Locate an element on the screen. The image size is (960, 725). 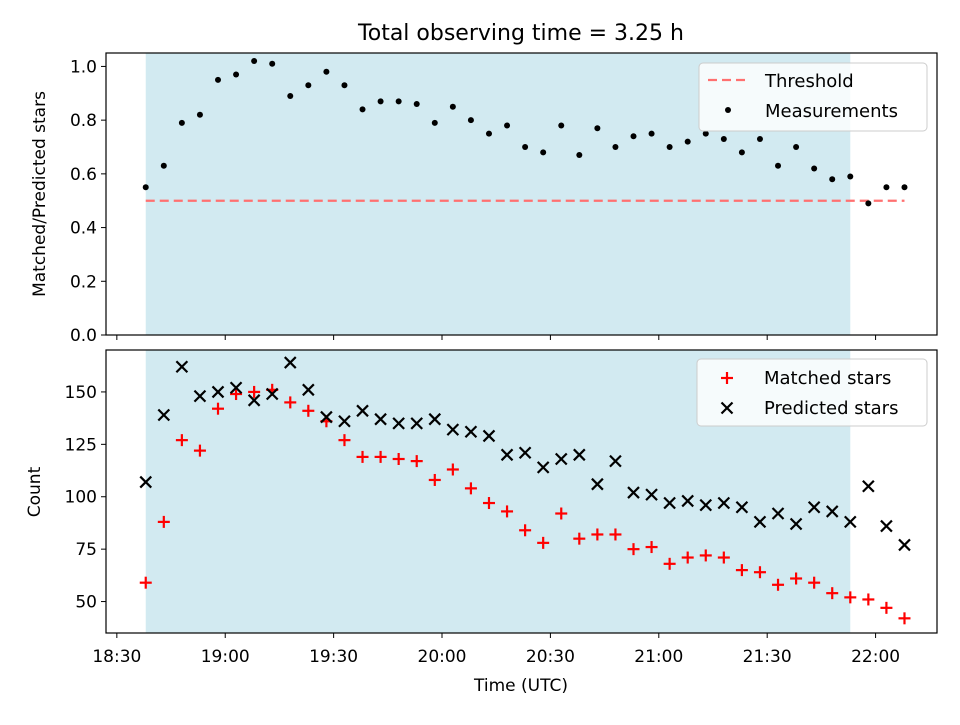
bottom-y-axis-label: Count is located at coordinates (35, 491).